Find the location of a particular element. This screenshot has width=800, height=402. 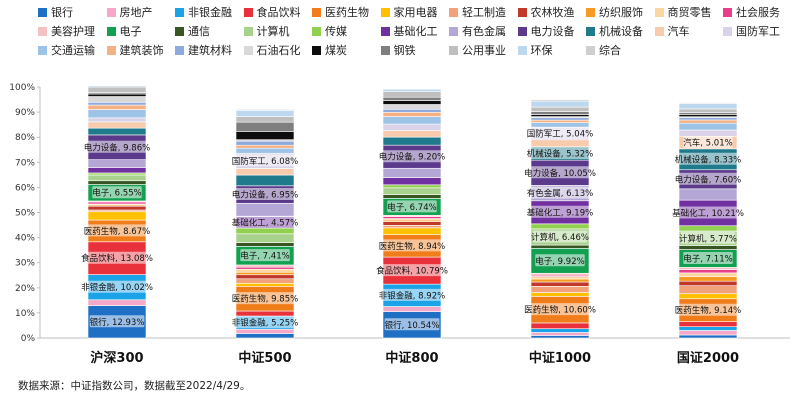

legend-item: 石油石化 is located at coordinates (272, 51).